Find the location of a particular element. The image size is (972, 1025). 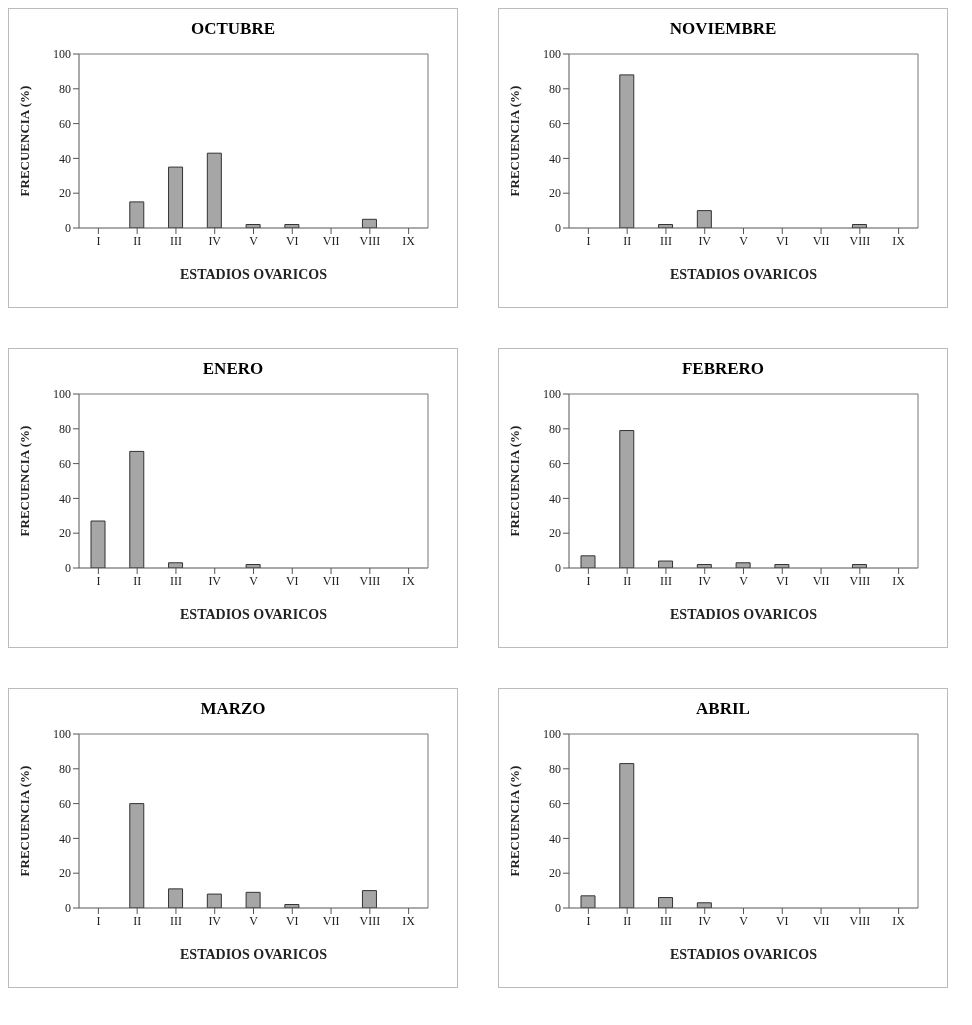

chart-title: ABRIL is located at coordinates (723, 709).